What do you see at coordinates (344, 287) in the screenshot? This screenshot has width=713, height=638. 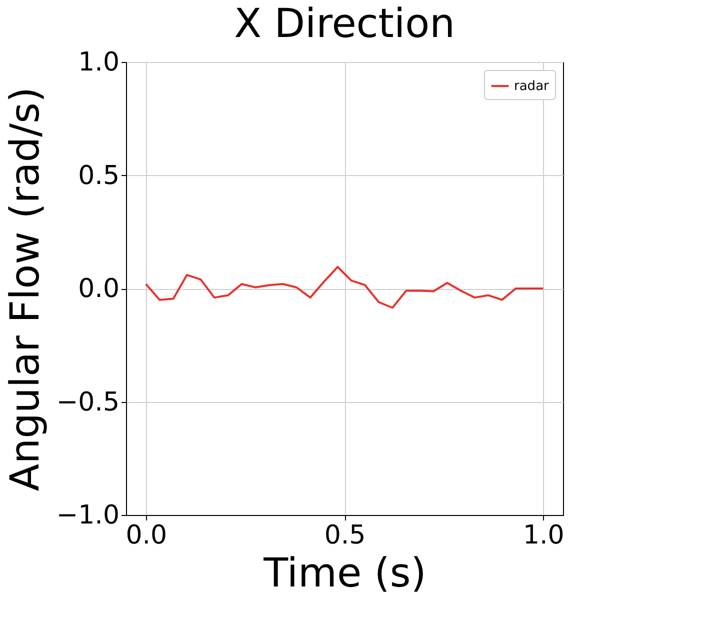 I see `line-series` at bounding box center [344, 287].